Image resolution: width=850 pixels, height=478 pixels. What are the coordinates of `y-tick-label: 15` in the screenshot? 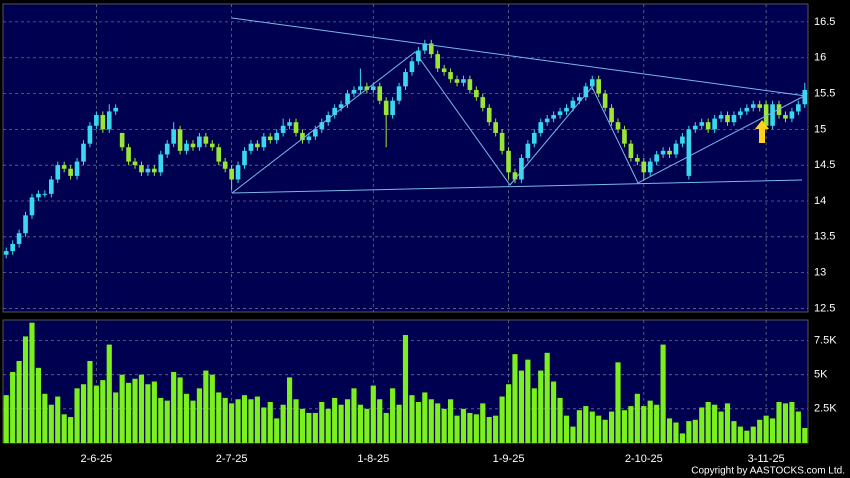 It's located at (820, 129).